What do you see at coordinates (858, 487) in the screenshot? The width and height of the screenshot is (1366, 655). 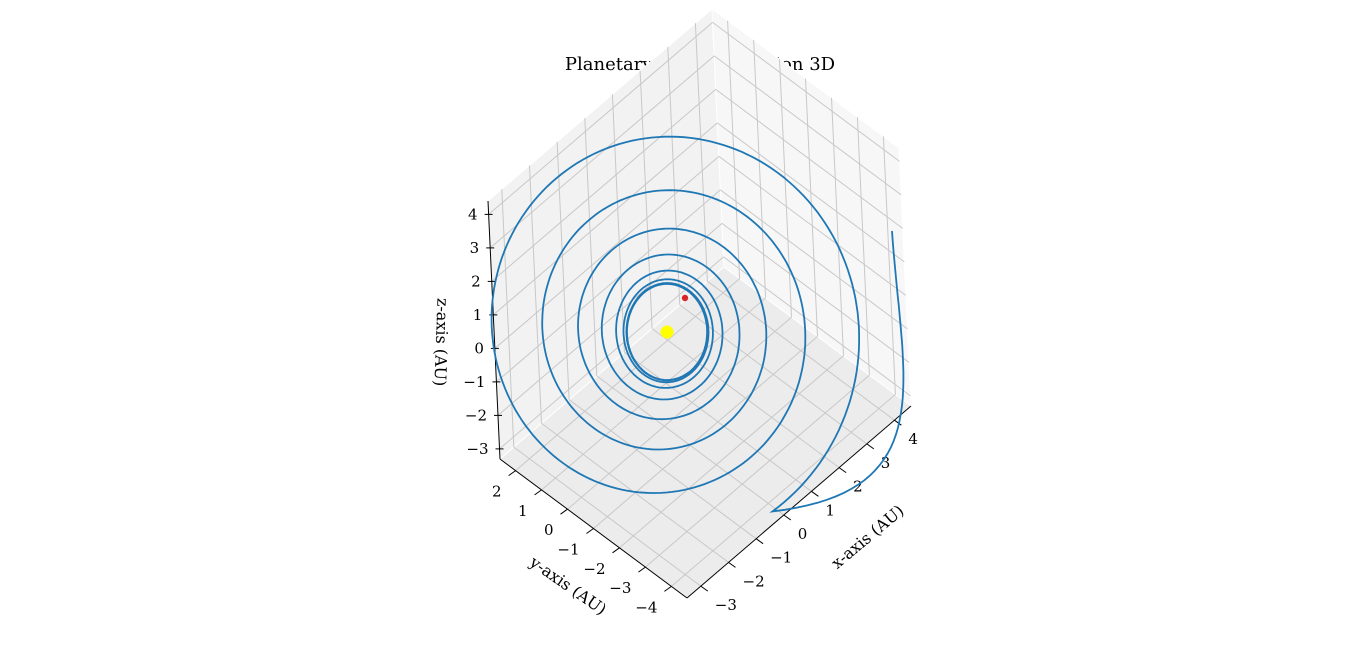 I see `x-tick-label: 2` at bounding box center [858, 487].